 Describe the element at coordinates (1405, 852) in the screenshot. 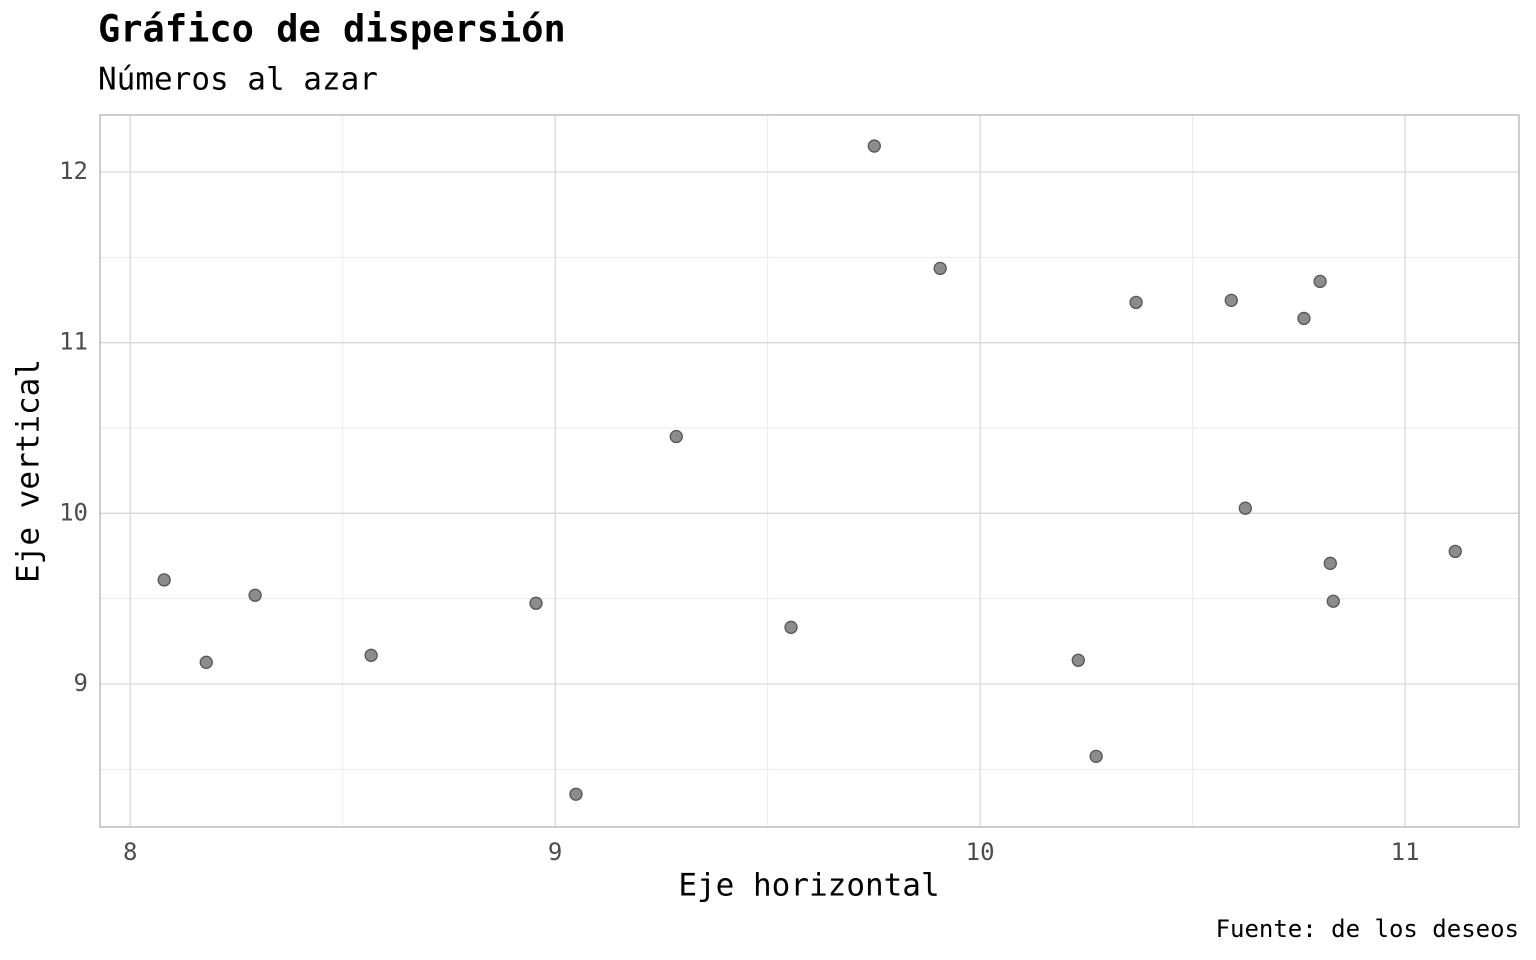

I see `x-tick-label: 11` at that location.